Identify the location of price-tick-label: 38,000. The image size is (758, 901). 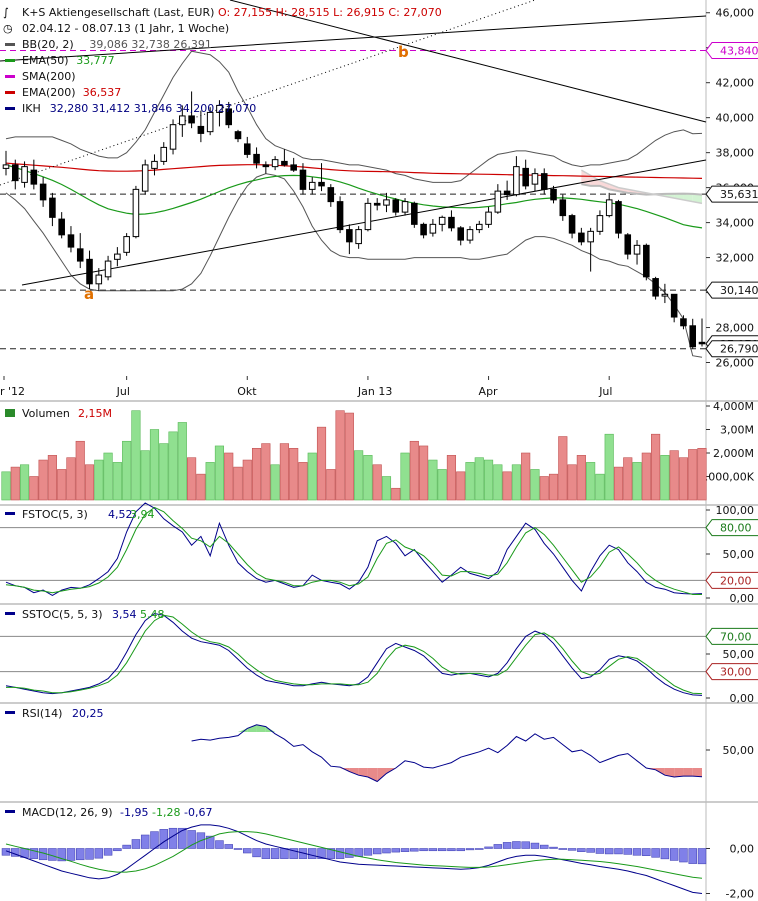
(735, 153).